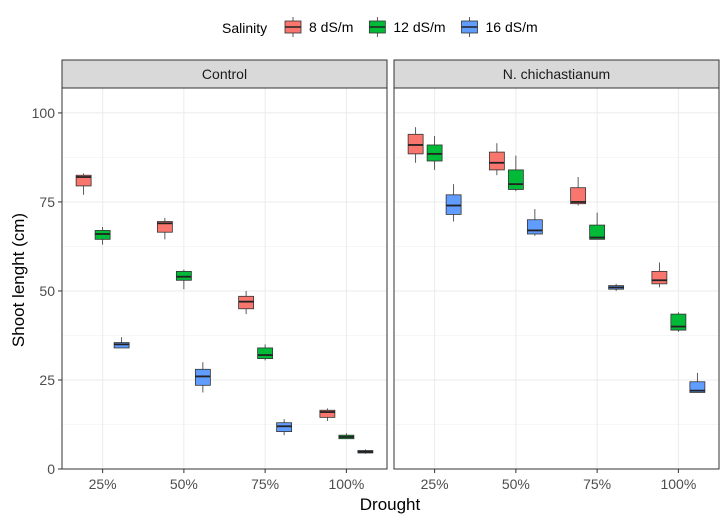 The height and width of the screenshot is (521, 727). I want to click on legend-entry: 16 dS/m, so click(499, 27).